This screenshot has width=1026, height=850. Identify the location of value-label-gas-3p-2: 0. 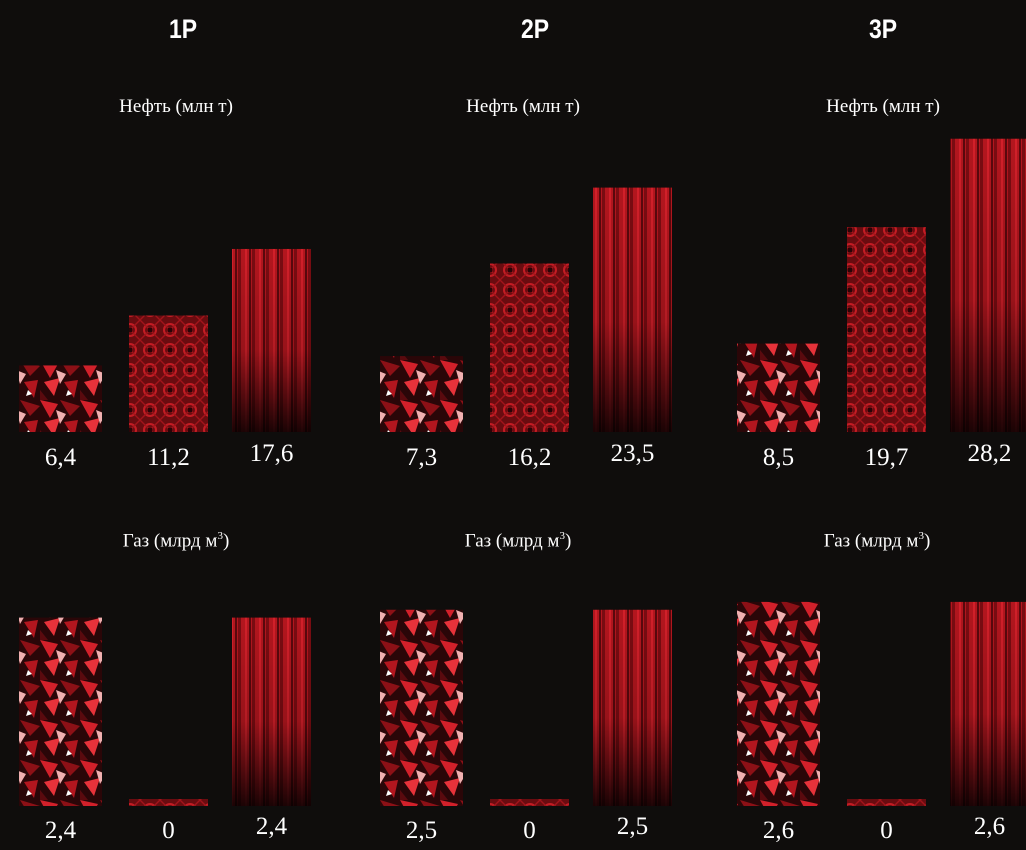
(886, 830).